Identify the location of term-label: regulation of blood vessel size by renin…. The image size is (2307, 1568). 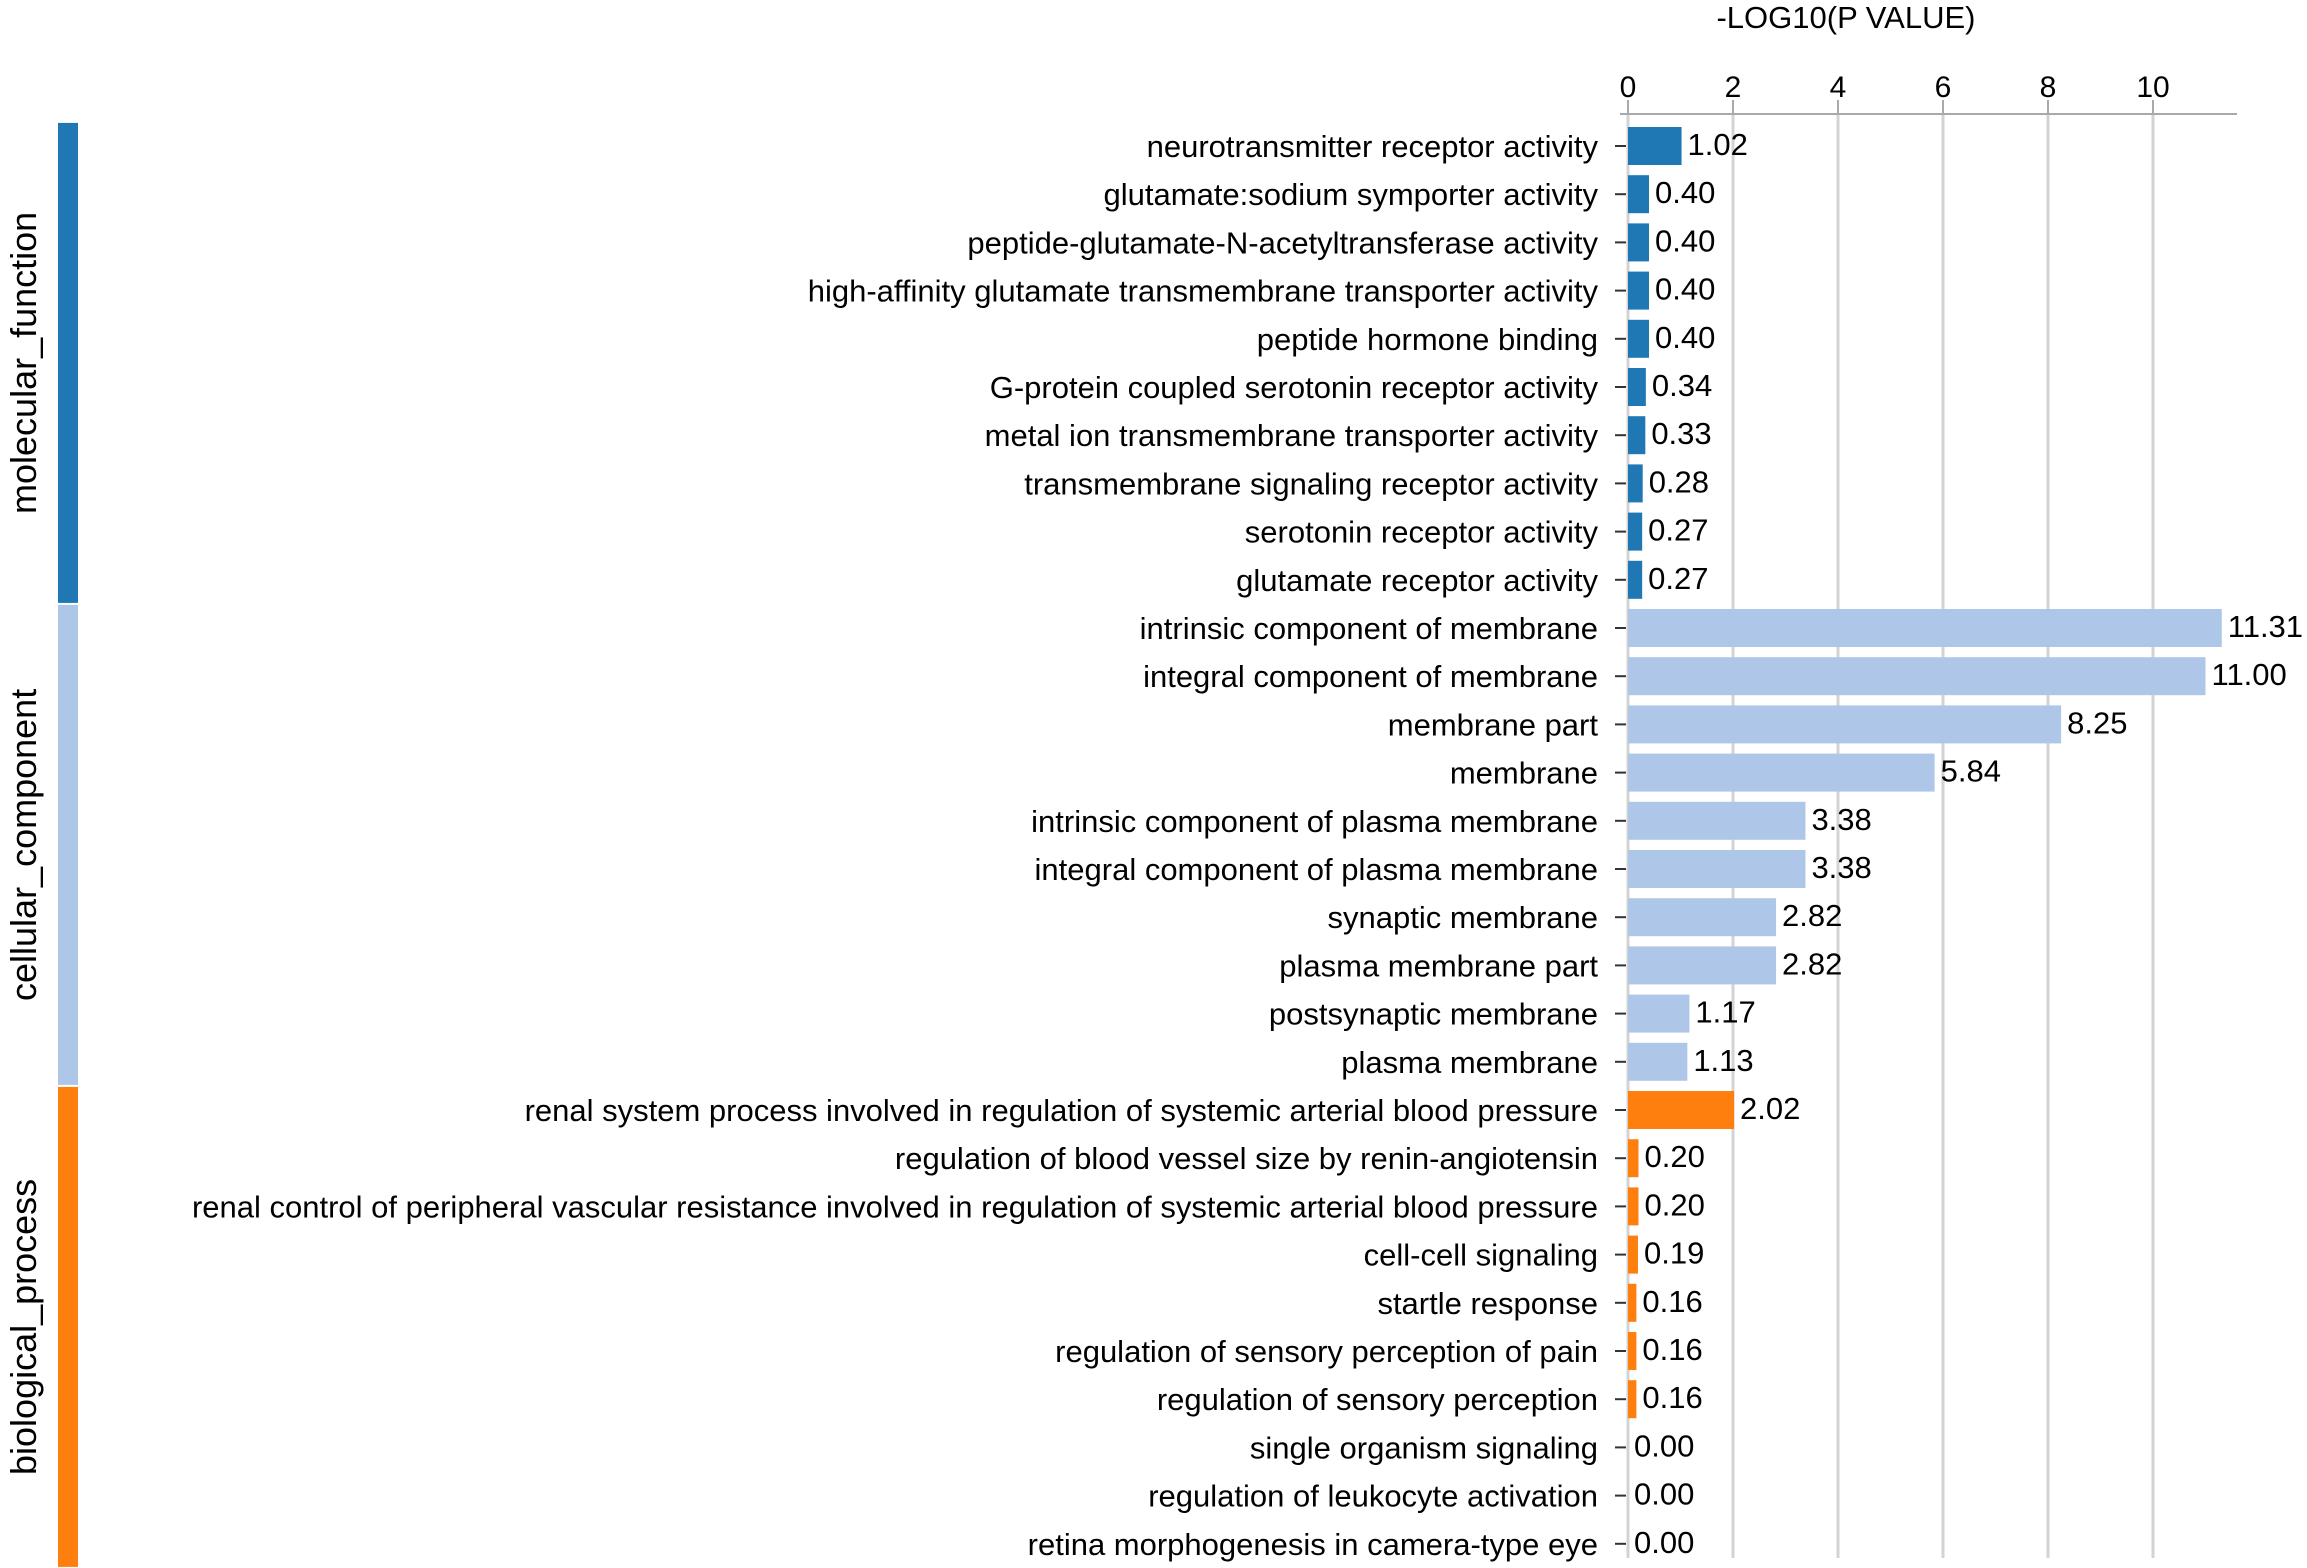
(1246, 1158).